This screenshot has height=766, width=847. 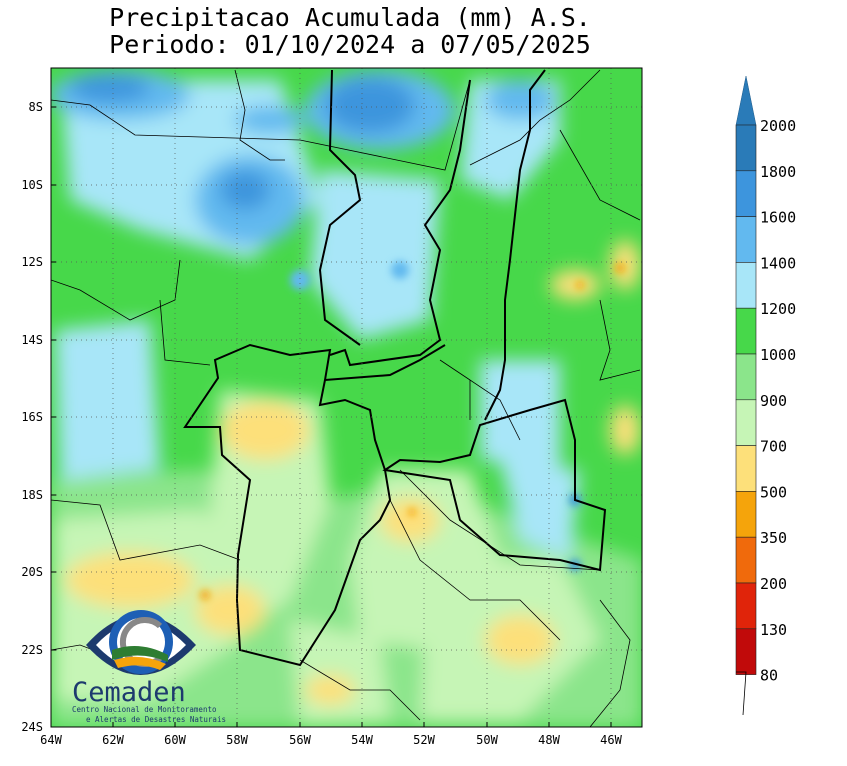 What do you see at coordinates (773, 538) in the screenshot?
I see `colorbar-label: 350` at bounding box center [773, 538].